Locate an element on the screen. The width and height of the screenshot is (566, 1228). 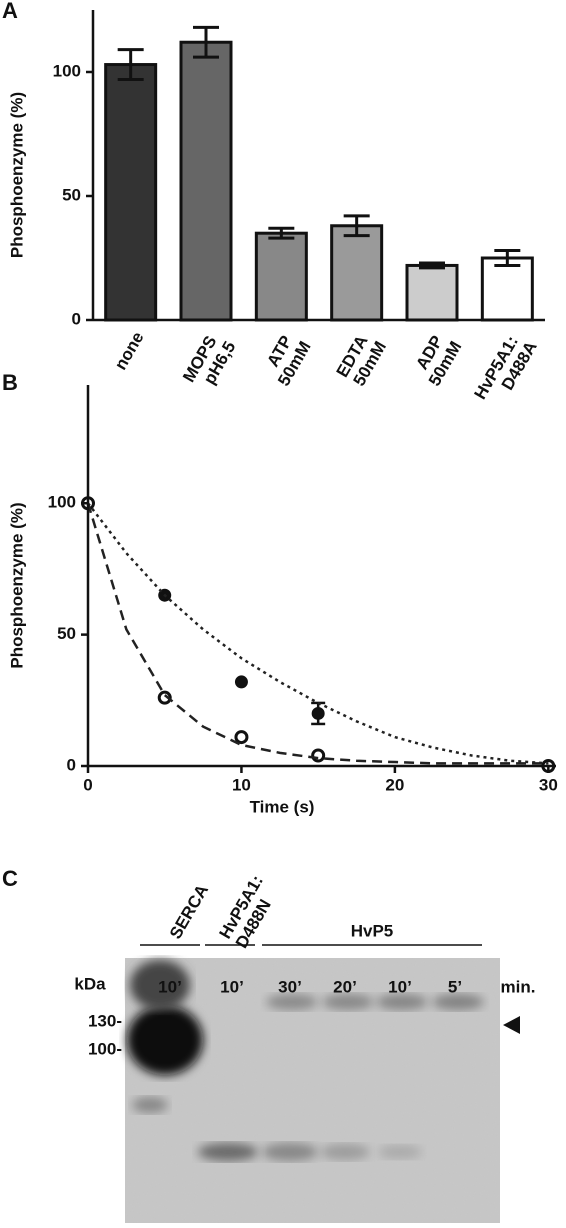
lane-label: 20’ is located at coordinates (345, 986).